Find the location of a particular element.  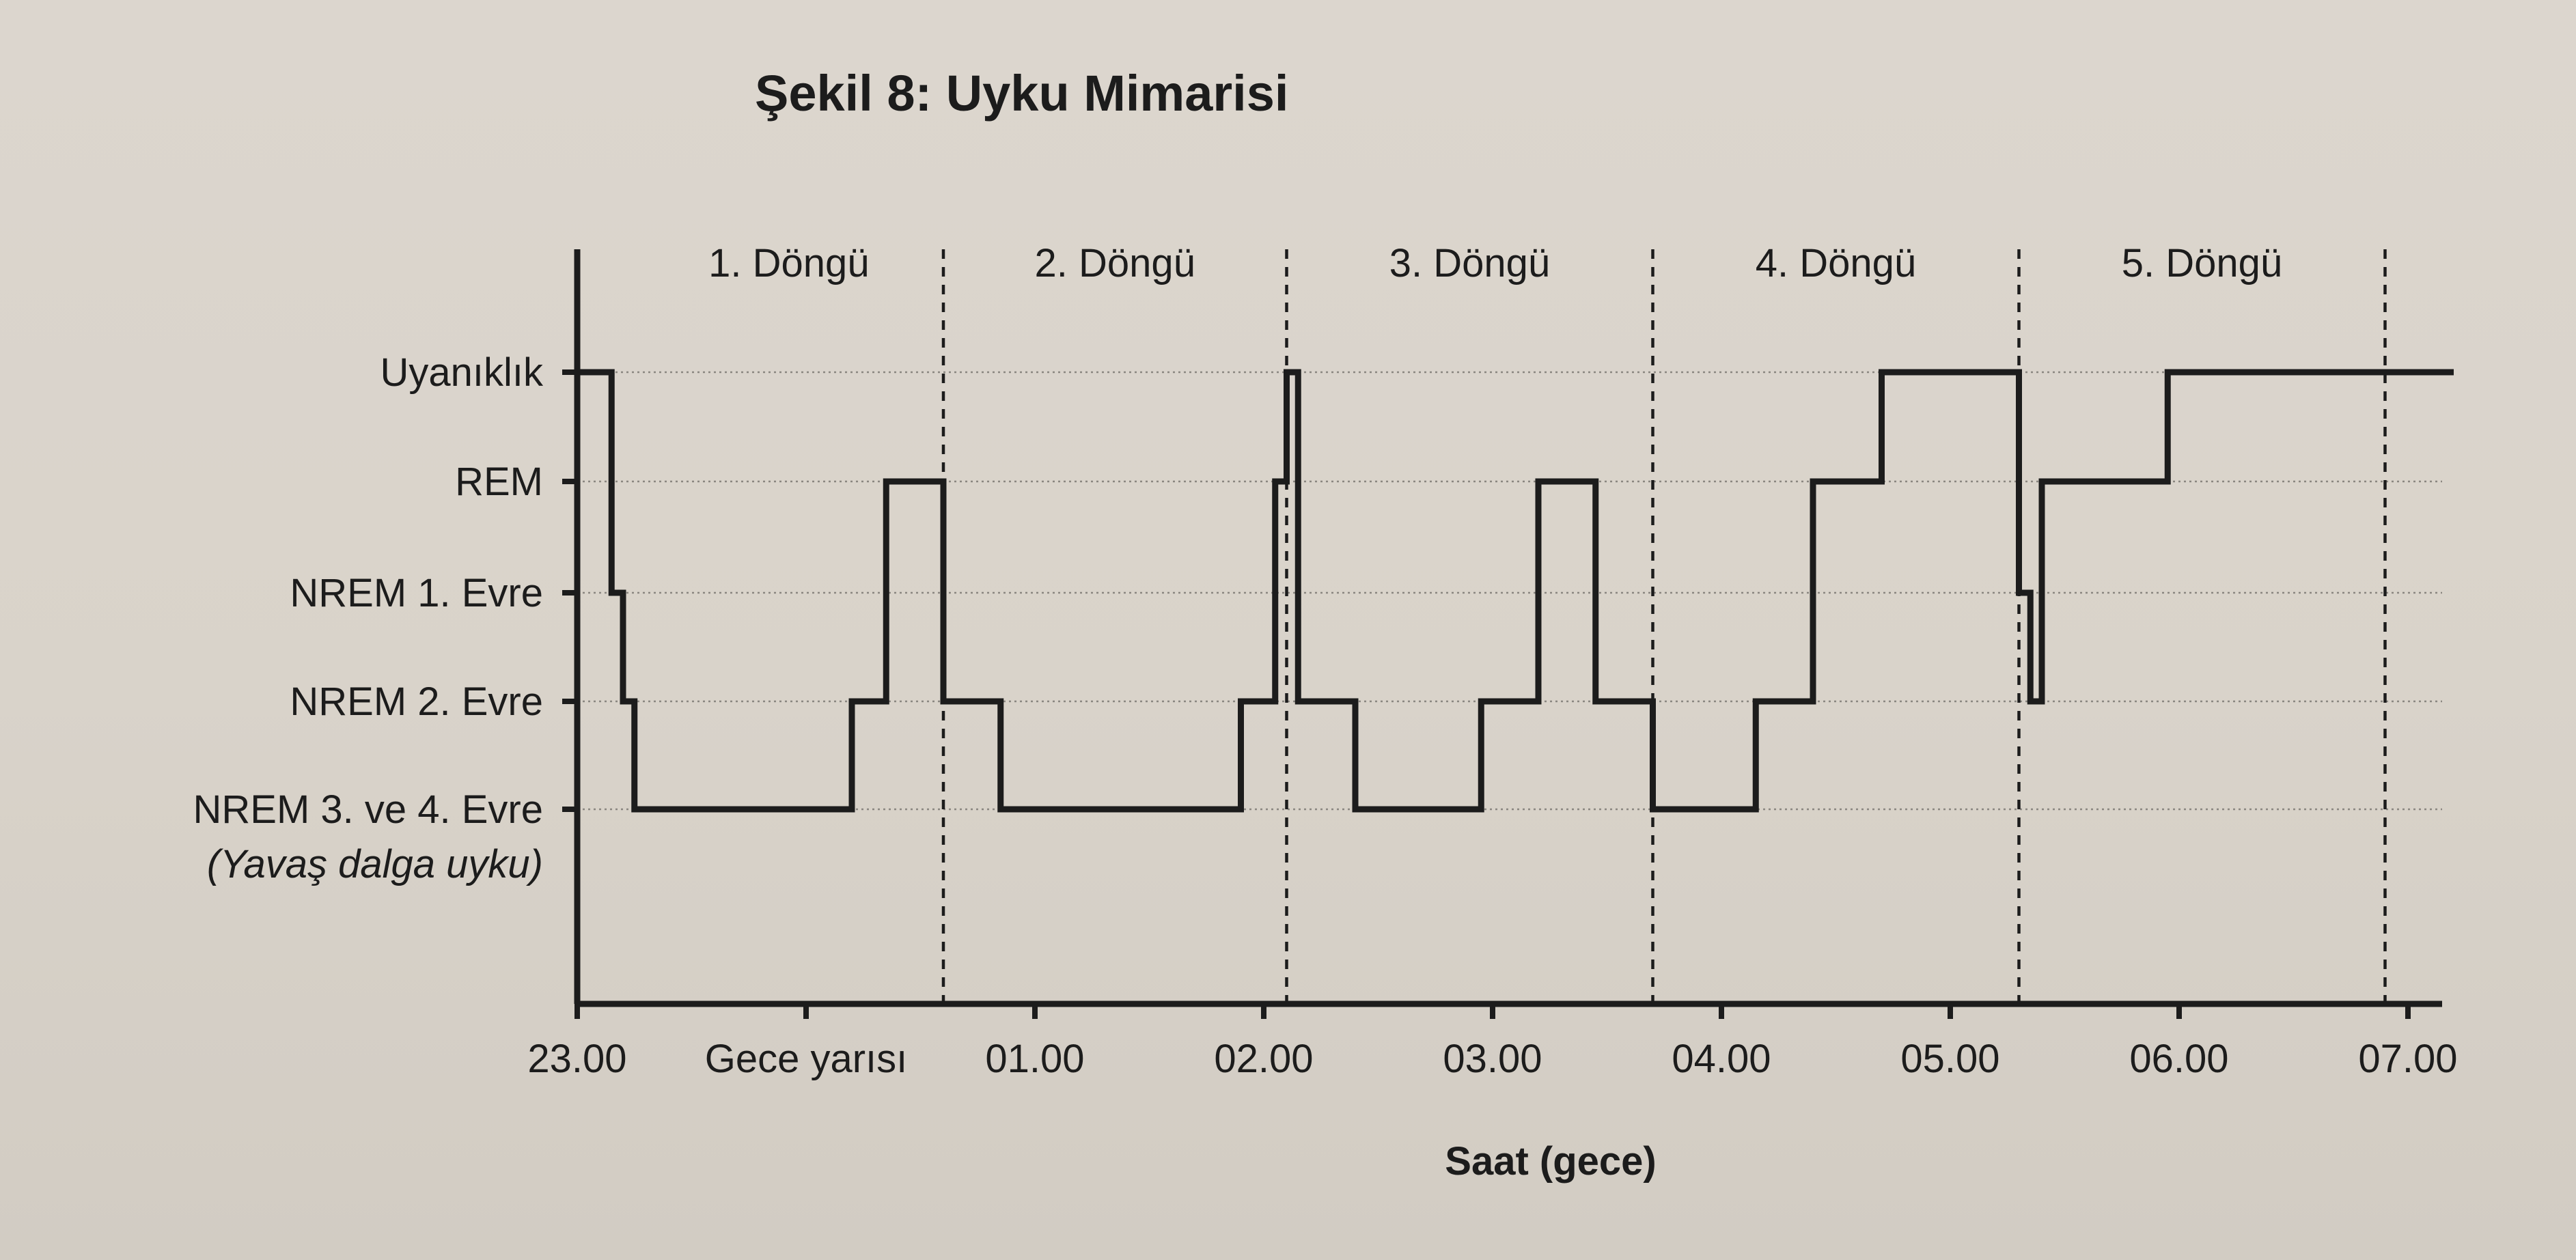

cycle-label: 2. Döngü is located at coordinates (1115, 263).